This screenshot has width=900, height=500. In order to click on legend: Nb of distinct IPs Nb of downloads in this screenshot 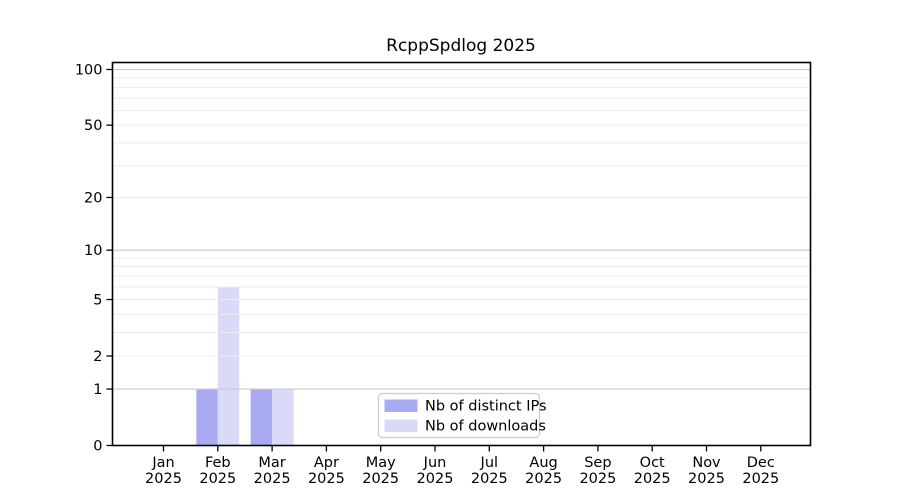, I will do `click(462, 415)`.